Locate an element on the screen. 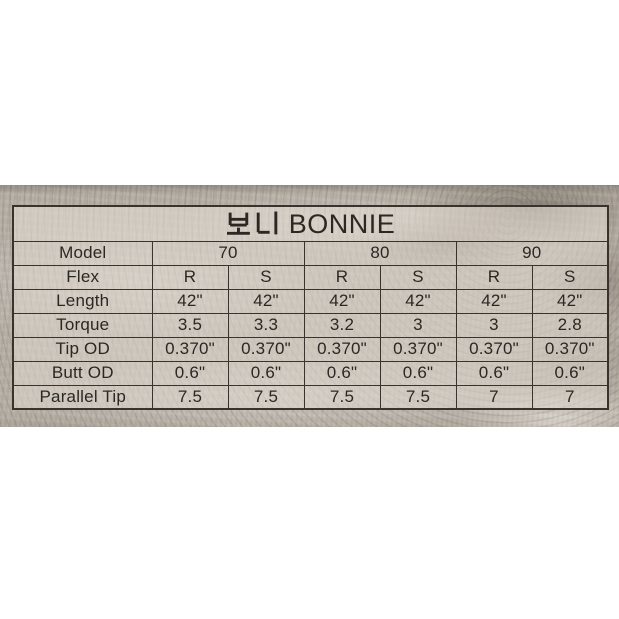 The width and height of the screenshot is (619, 619). row-label: Torque is located at coordinates (82, 325).